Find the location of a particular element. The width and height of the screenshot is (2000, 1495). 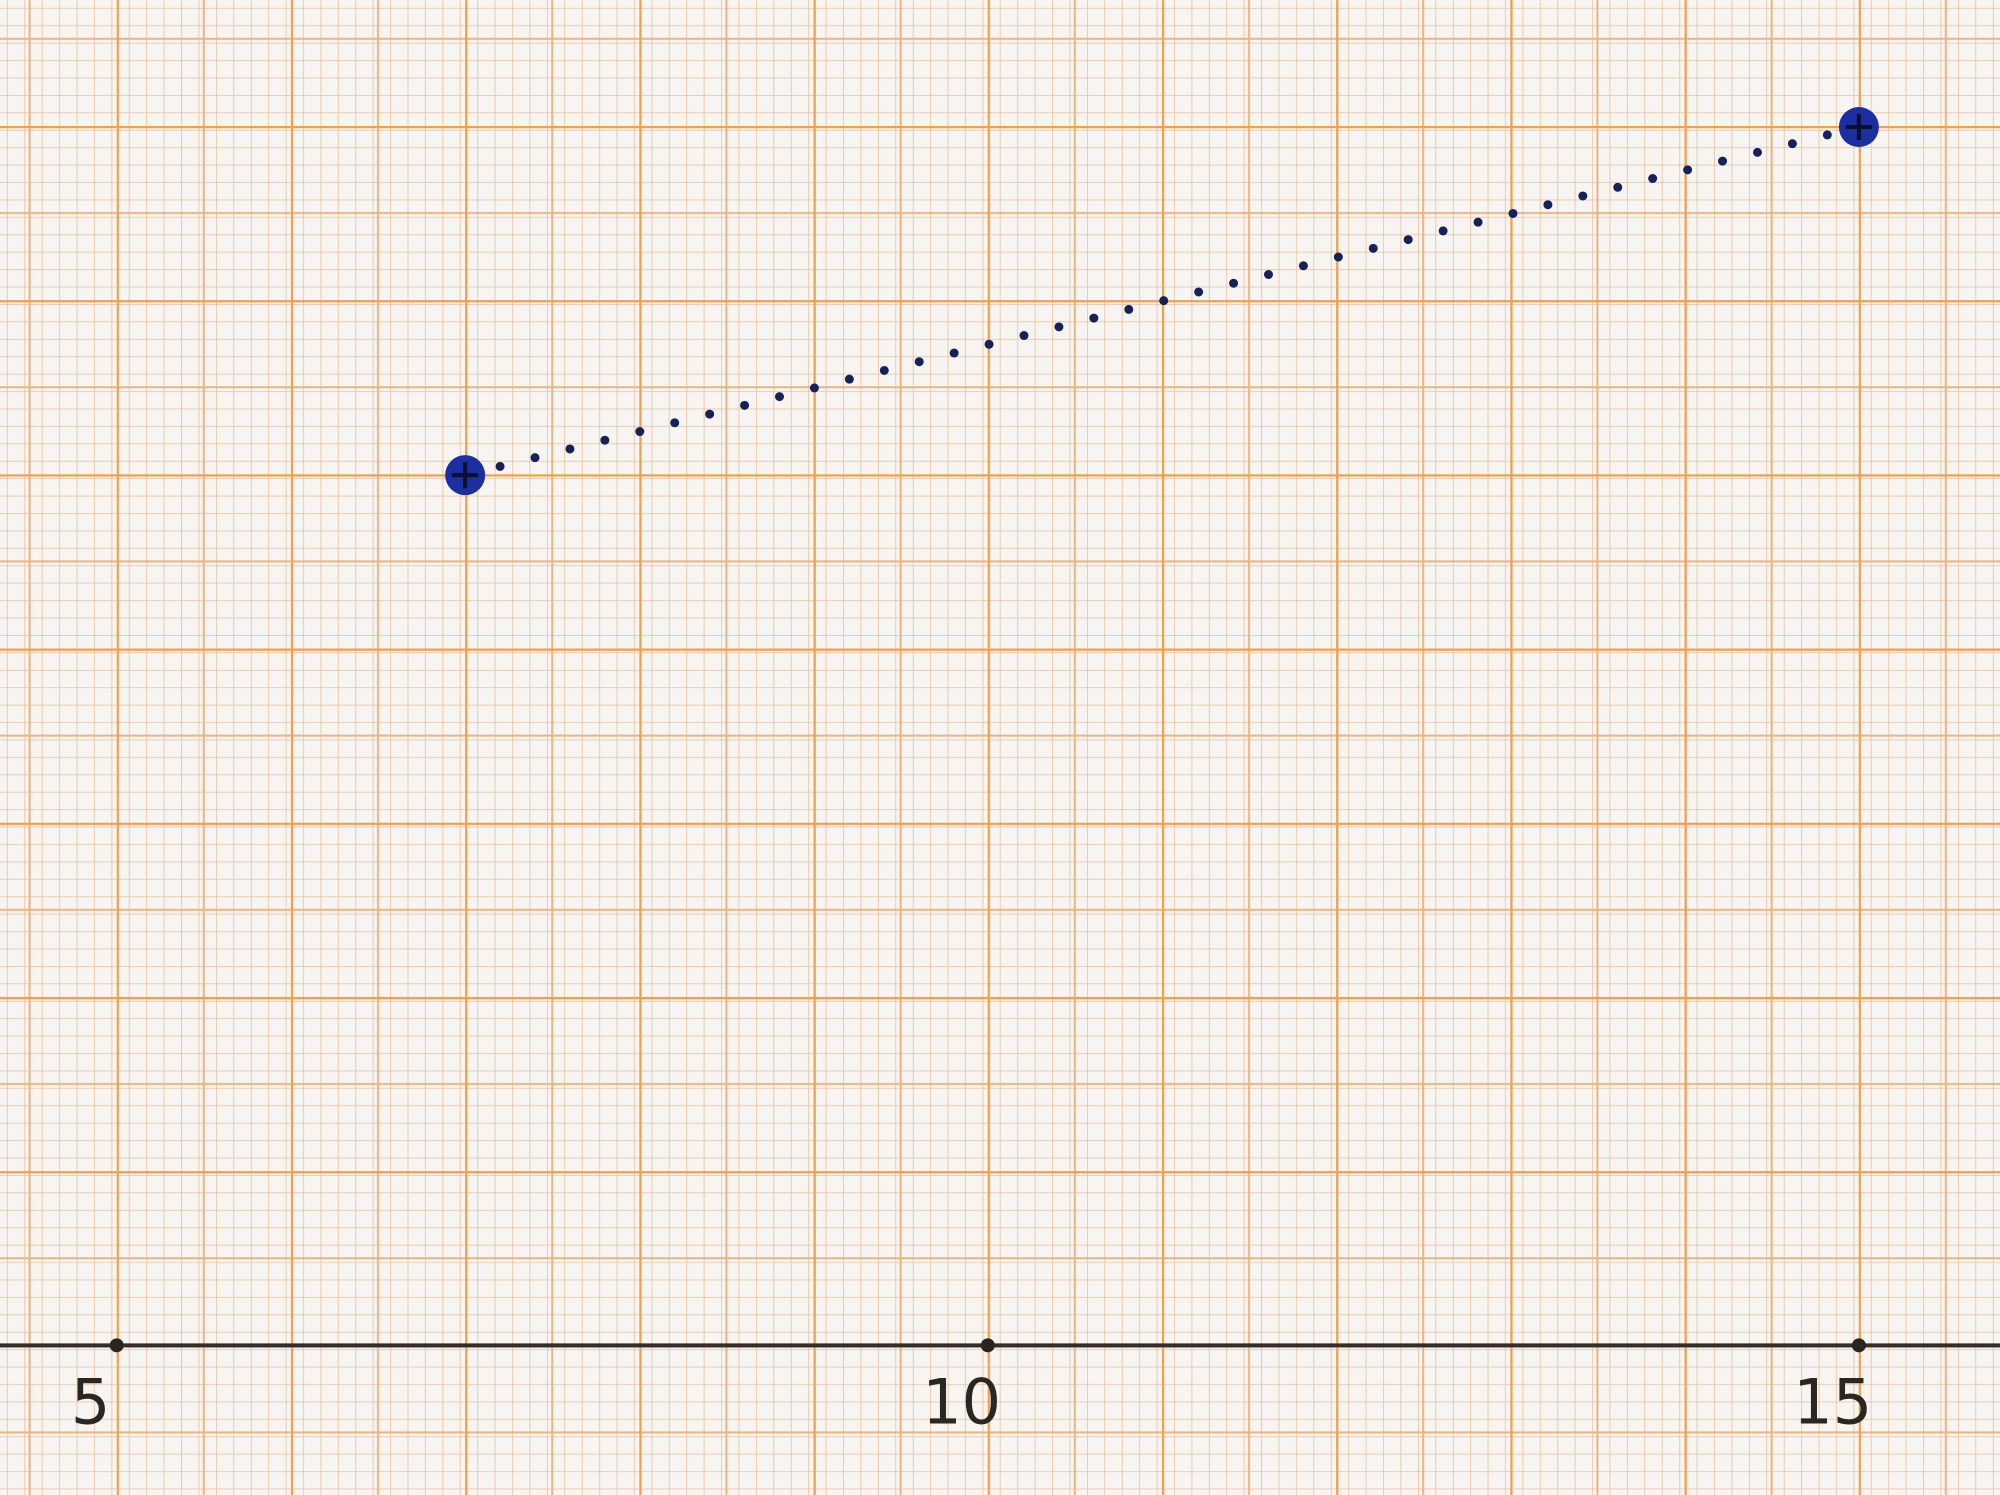

x-tick-label: 15 is located at coordinates (1832, 1401).